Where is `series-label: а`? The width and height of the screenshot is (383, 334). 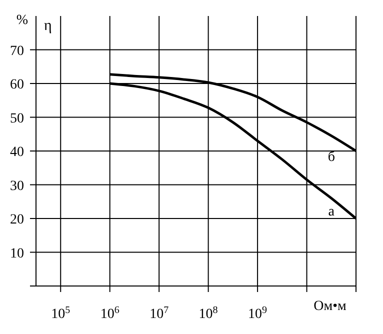 series-label: а is located at coordinates (332, 212).